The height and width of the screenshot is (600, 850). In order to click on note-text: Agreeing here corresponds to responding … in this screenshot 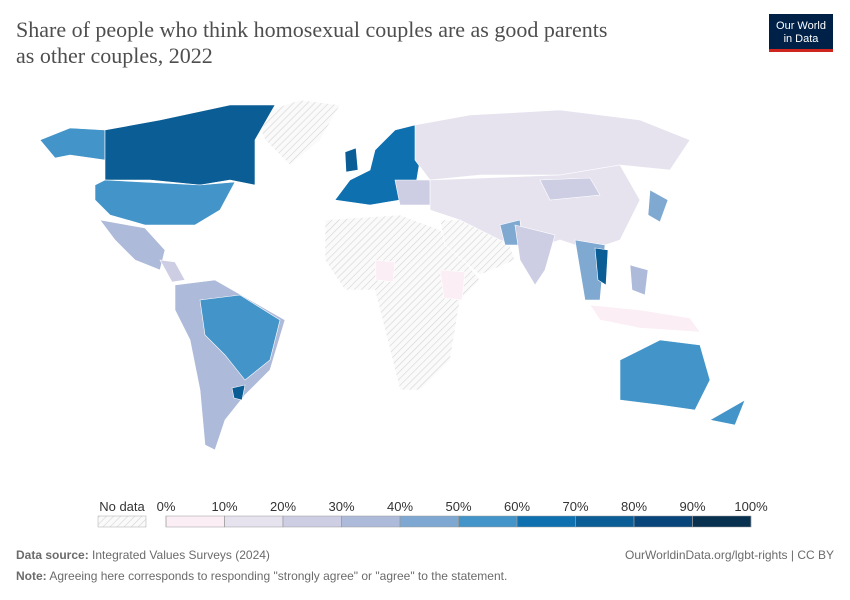, I will do `click(278, 576)`.